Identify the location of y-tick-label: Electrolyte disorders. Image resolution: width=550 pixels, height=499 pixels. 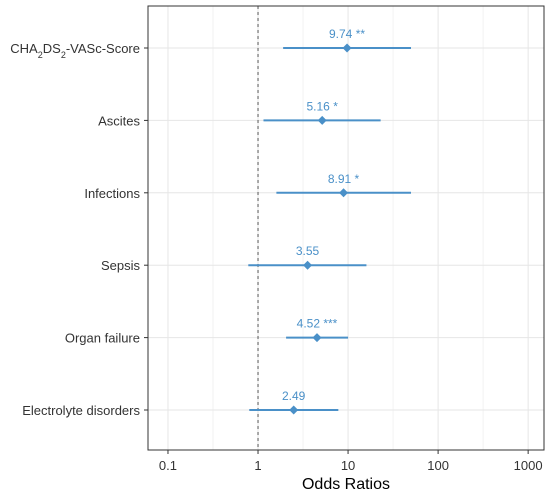
(81, 410).